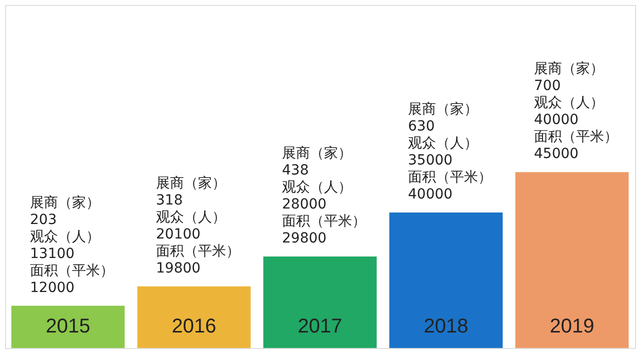  What do you see at coordinates (446, 327) in the screenshot?
I see `x-tick-label: 2018` at bounding box center [446, 327].